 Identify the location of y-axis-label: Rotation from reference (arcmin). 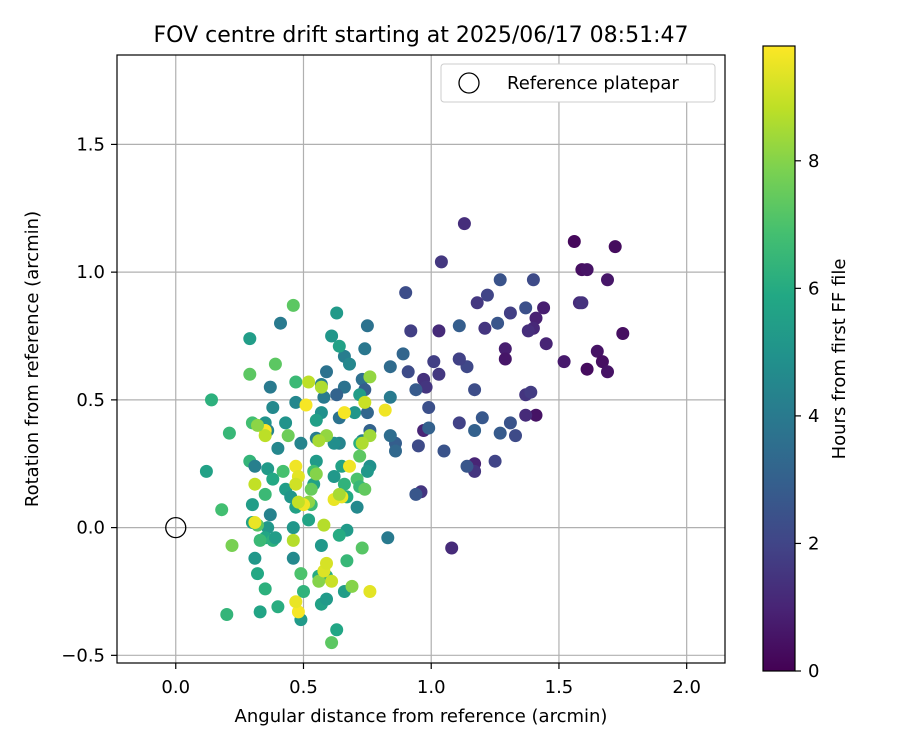
(32, 359).